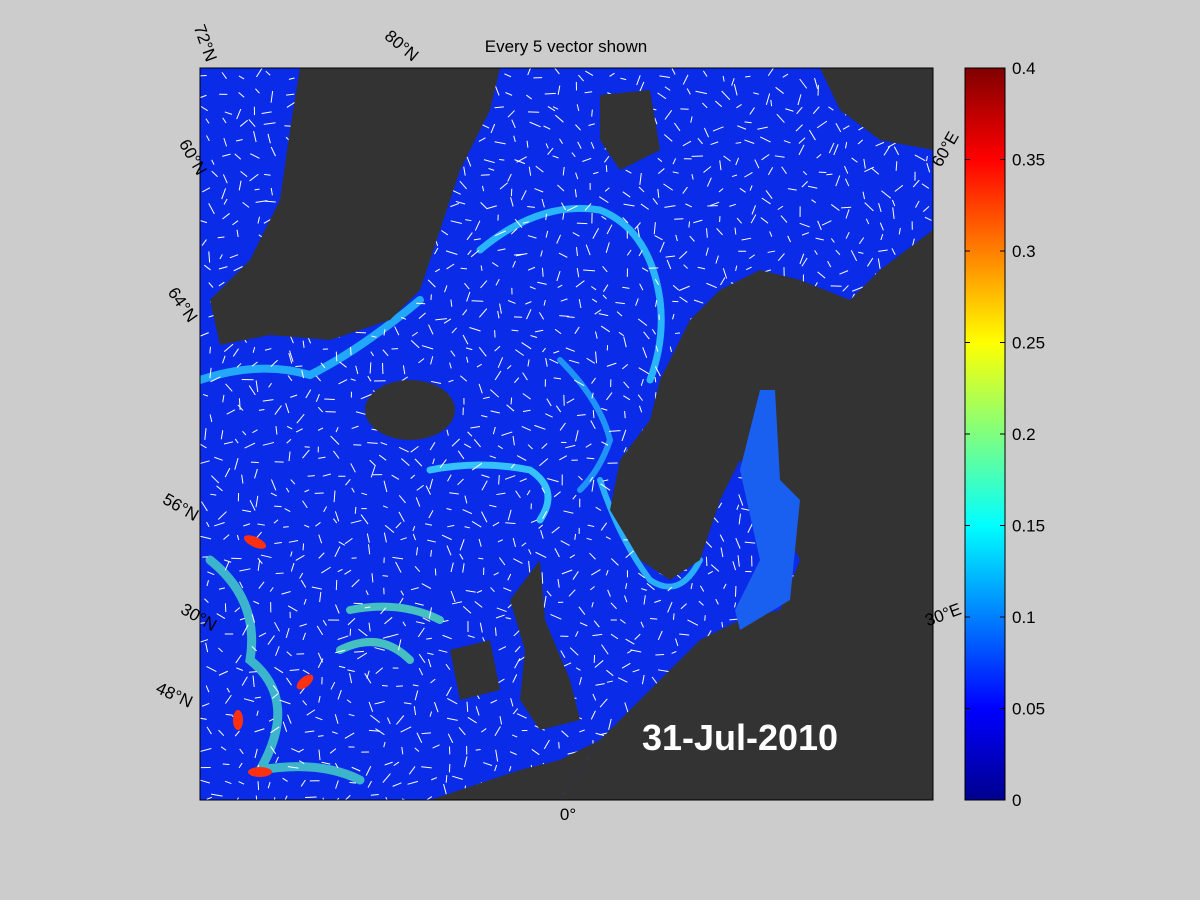 The height and width of the screenshot is (900, 1200). Describe the element at coordinates (1028, 526) in the screenshot. I see `colorbar-tick-label: 0.15` at that location.